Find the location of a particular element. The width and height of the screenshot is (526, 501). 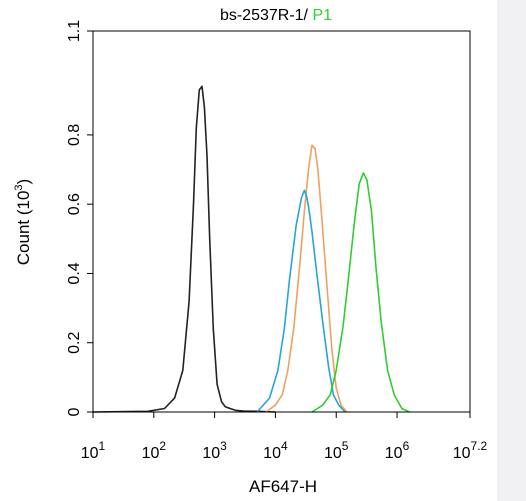

x-tick-label: 10⁴ is located at coordinates (275, 450).